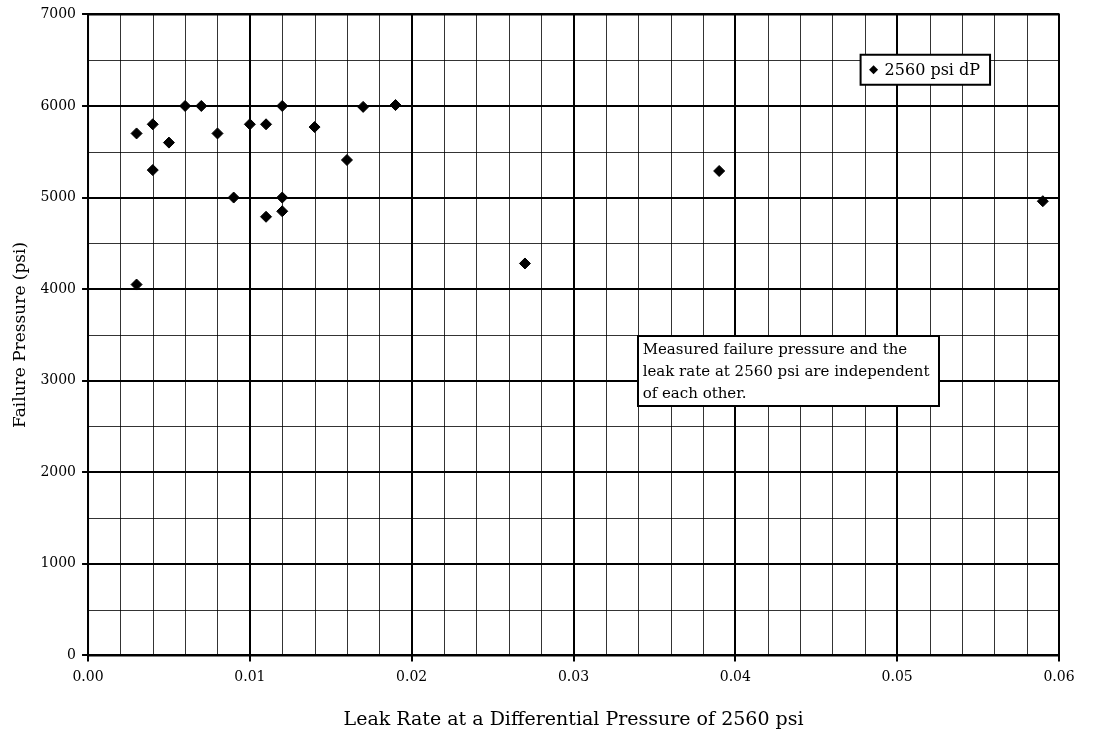 This screenshot has width=1117, height=743. Describe the element at coordinates (58, 379) in the screenshot. I see `y-tick-label: 3000` at that location.